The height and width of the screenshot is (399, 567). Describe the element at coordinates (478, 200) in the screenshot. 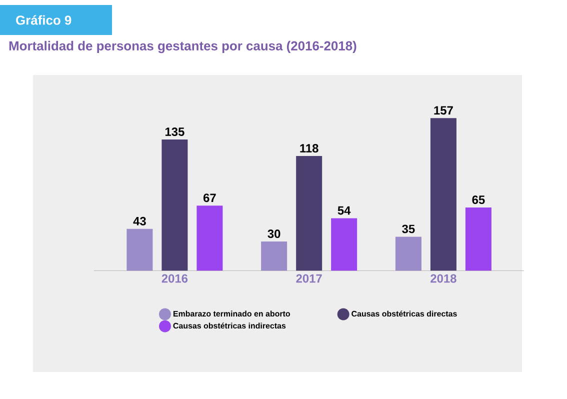

I see `data-label: 65` at that location.